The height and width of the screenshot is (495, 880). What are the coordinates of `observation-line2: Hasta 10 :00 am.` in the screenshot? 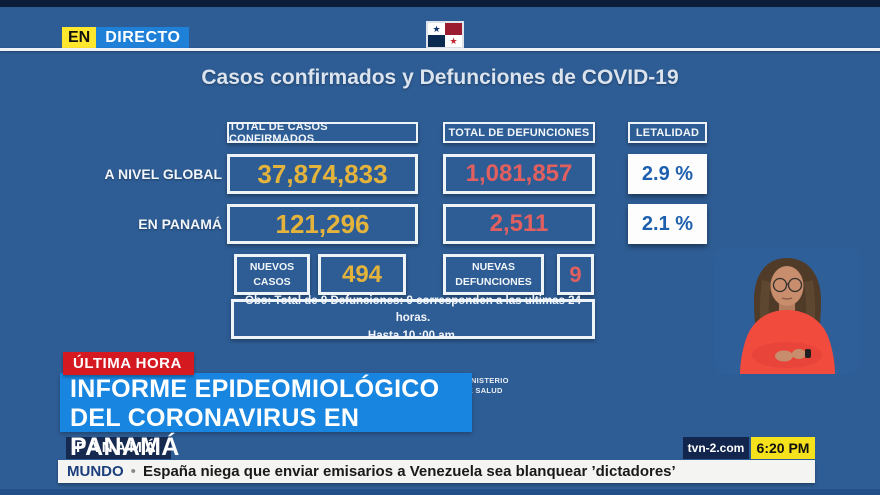 It's located at (413, 335).